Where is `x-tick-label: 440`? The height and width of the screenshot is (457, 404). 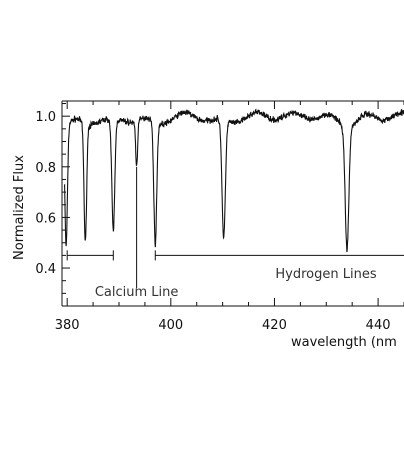
x-tick-label: 440 is located at coordinates (378, 325).